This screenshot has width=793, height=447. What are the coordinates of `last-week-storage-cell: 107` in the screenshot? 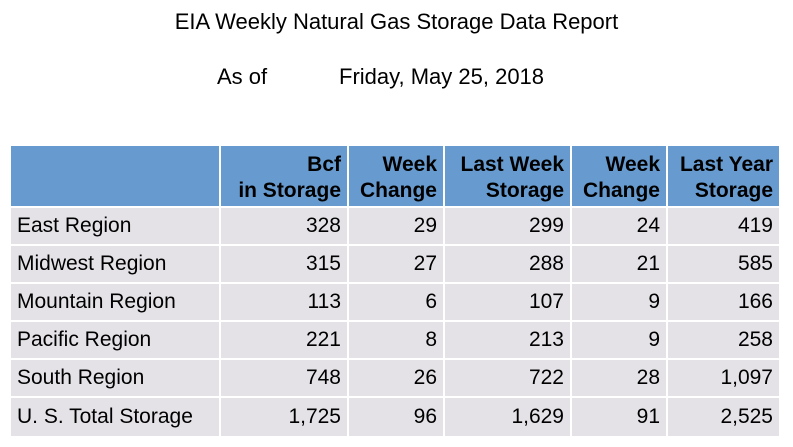 It's located at (508, 303).